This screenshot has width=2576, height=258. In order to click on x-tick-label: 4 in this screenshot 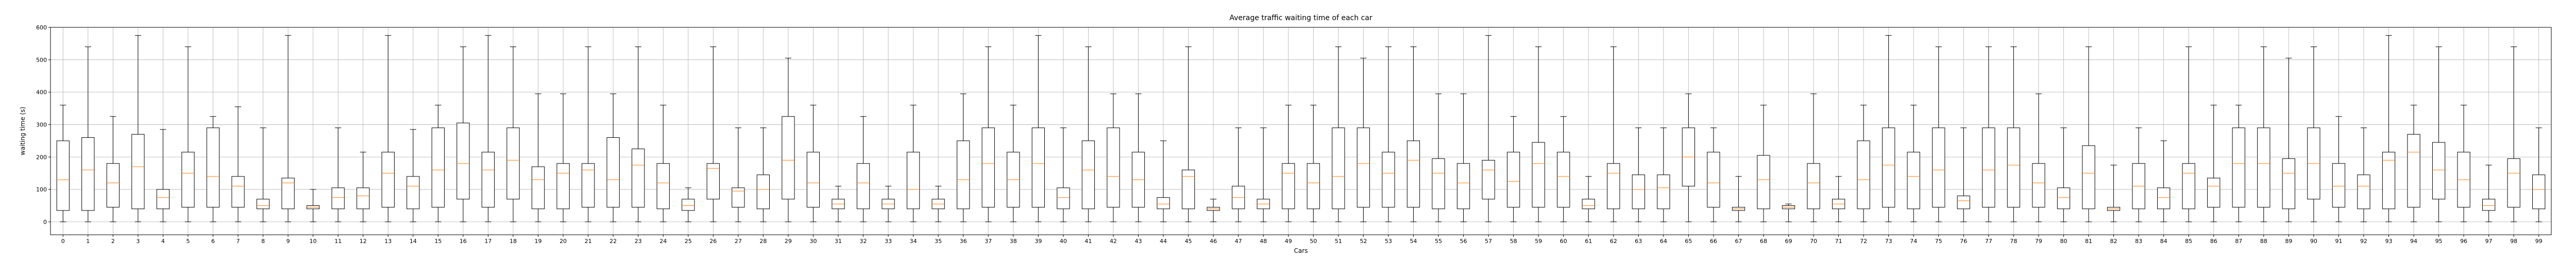, I will do `click(163, 241)`.